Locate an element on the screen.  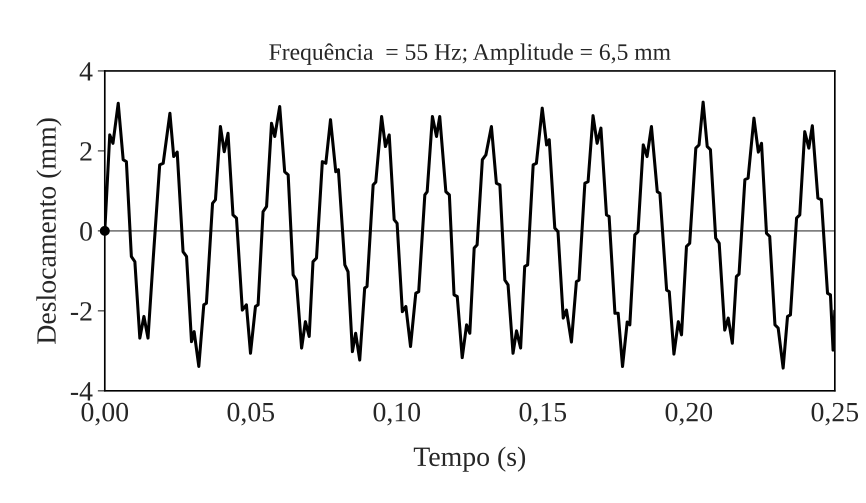
y-tick-label: 4 is located at coordinates (86, 71).